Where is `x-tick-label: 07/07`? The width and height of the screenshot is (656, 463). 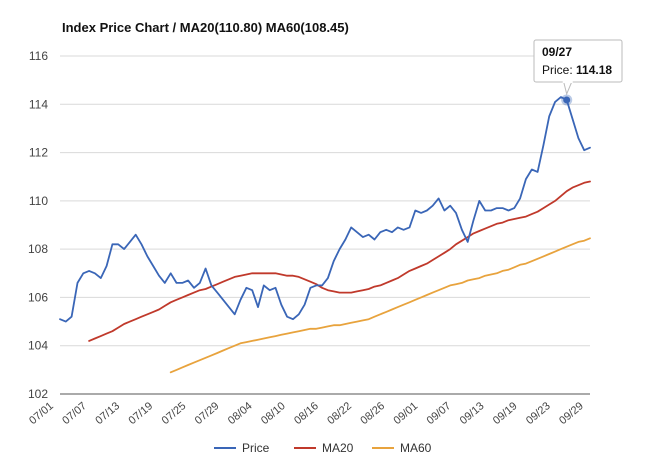
x-tick-label: 07/07 is located at coordinates (74, 413).